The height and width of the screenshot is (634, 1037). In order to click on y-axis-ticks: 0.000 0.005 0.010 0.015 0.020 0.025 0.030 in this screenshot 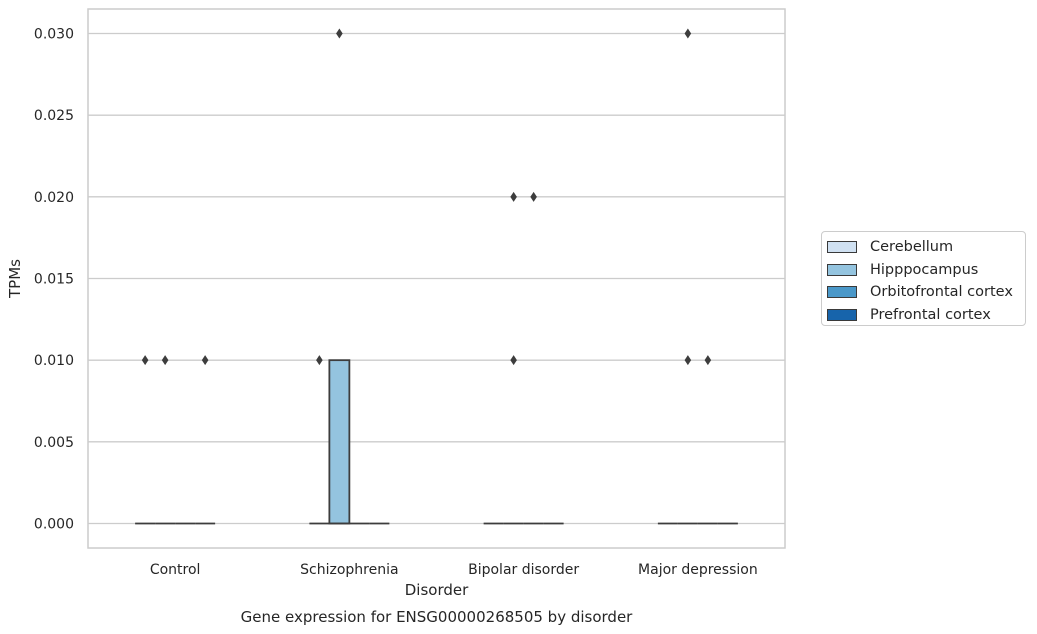, I will do `click(54, 280)`.